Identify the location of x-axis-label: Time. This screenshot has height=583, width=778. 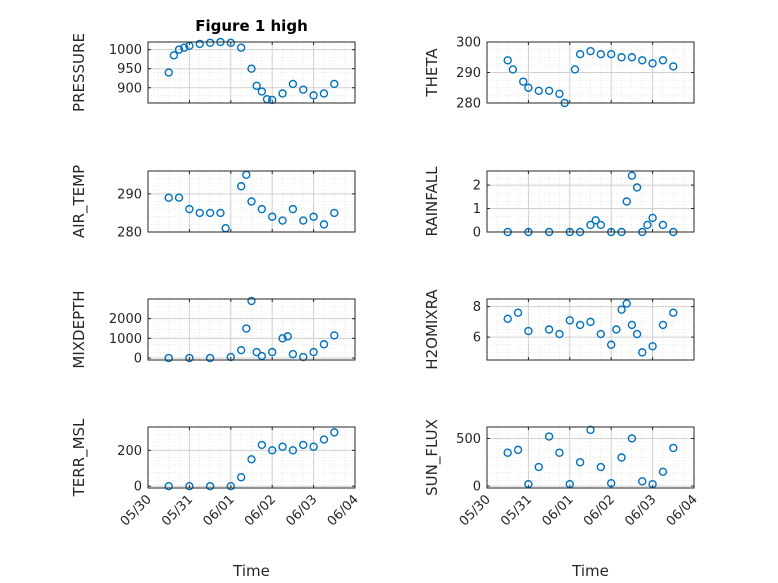
(251, 571).